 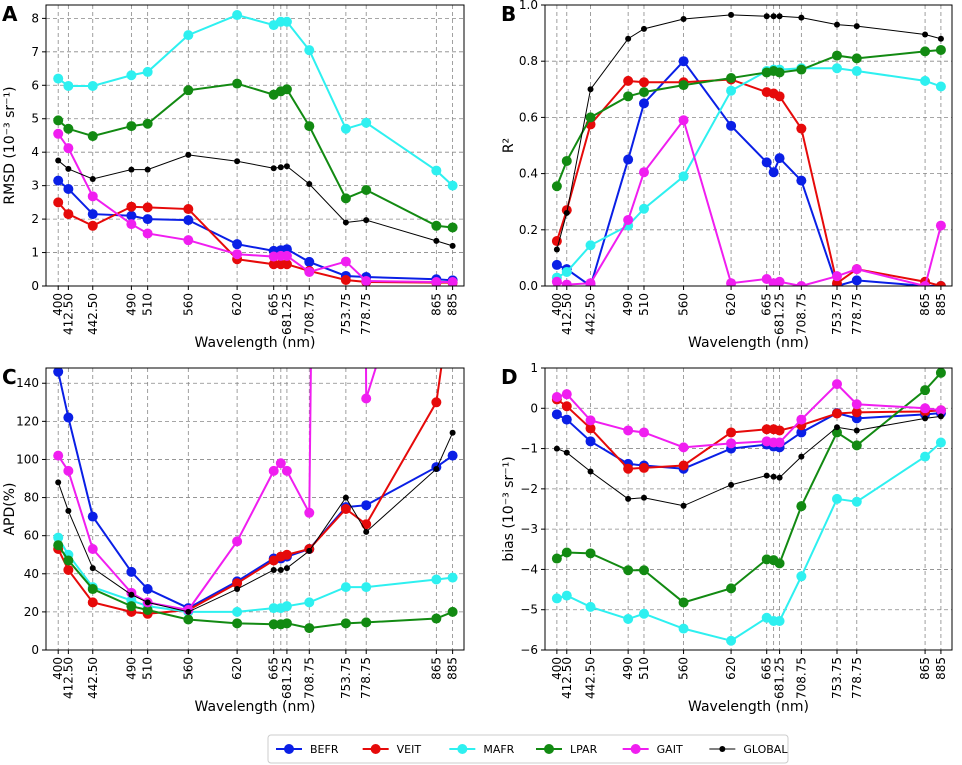 I want to click on y-axis-label: RMSD (10⁻³ sr⁻¹), so click(x=10, y=145).